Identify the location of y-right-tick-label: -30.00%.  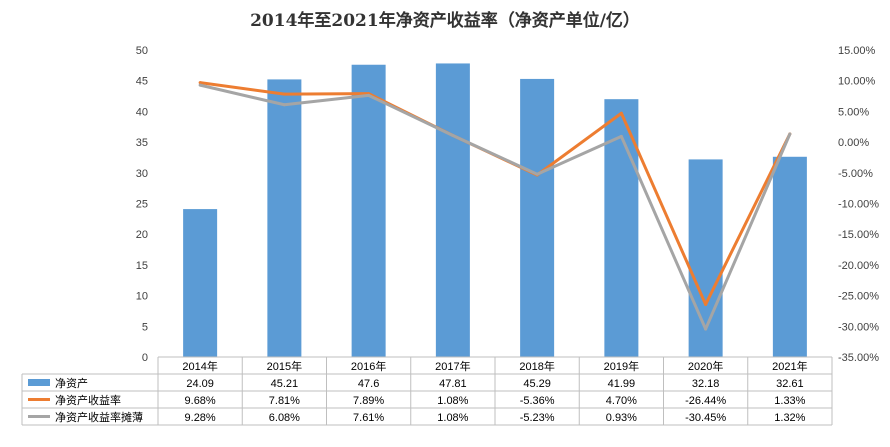
(858, 327).